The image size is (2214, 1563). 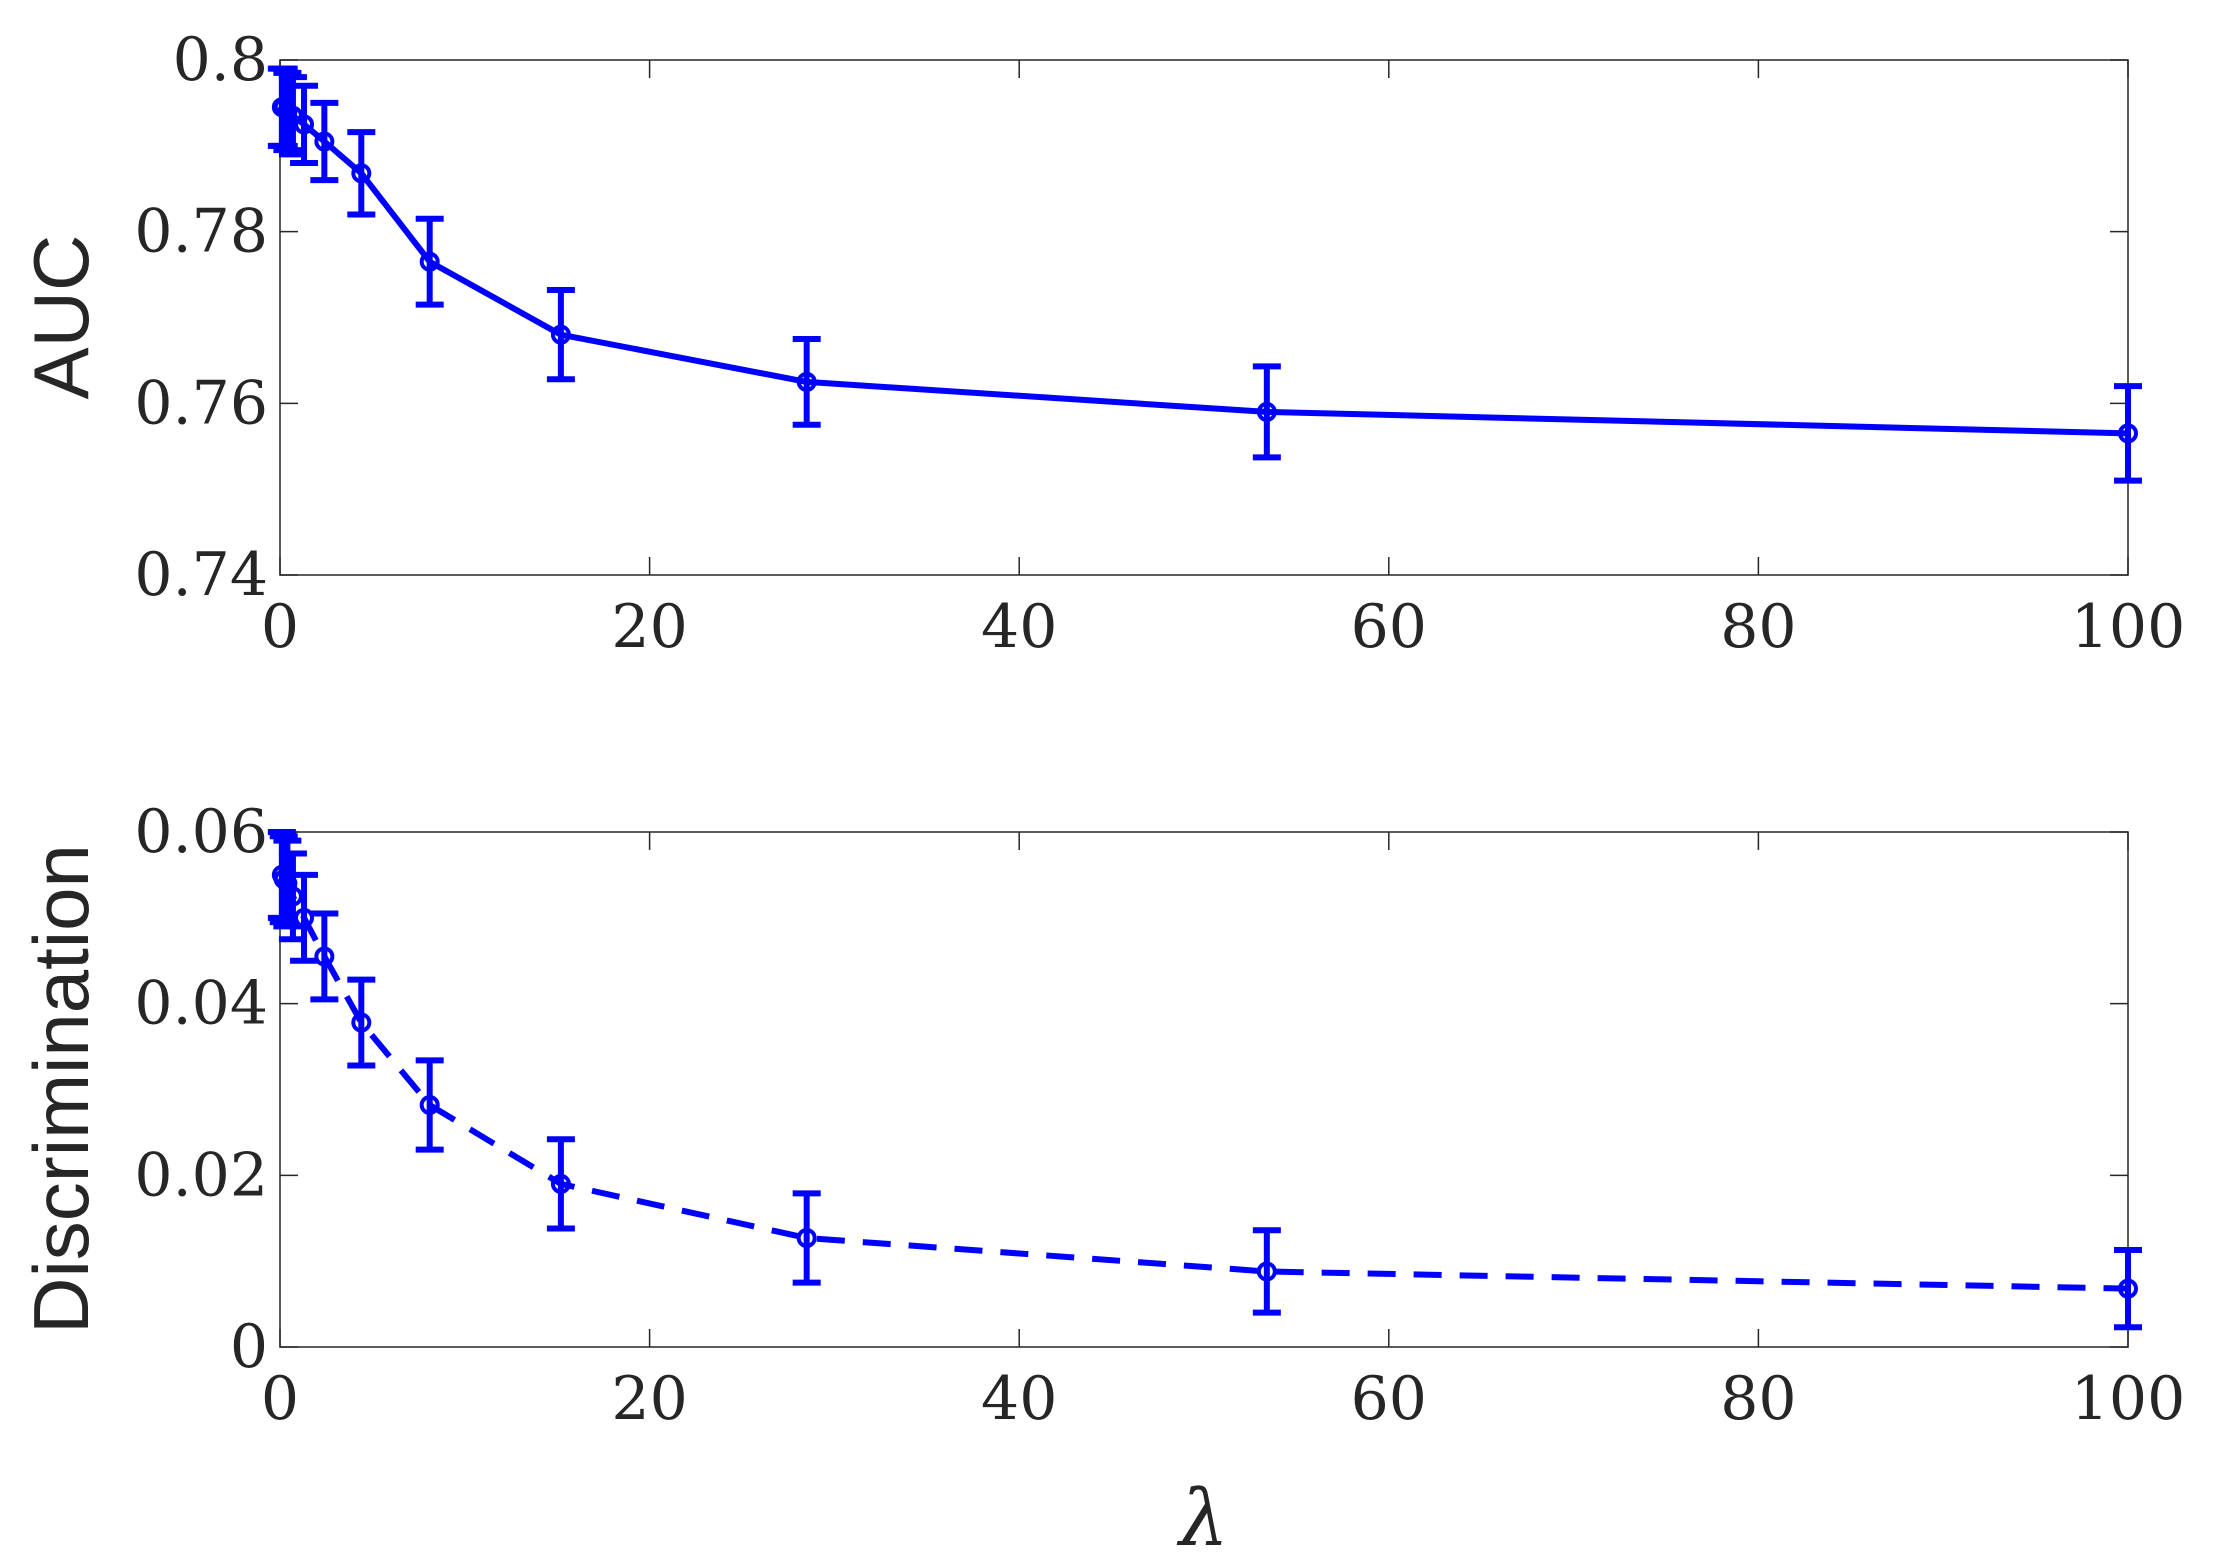 I want to click on auc-x-tick-label: 80, so click(x=1758, y=627).